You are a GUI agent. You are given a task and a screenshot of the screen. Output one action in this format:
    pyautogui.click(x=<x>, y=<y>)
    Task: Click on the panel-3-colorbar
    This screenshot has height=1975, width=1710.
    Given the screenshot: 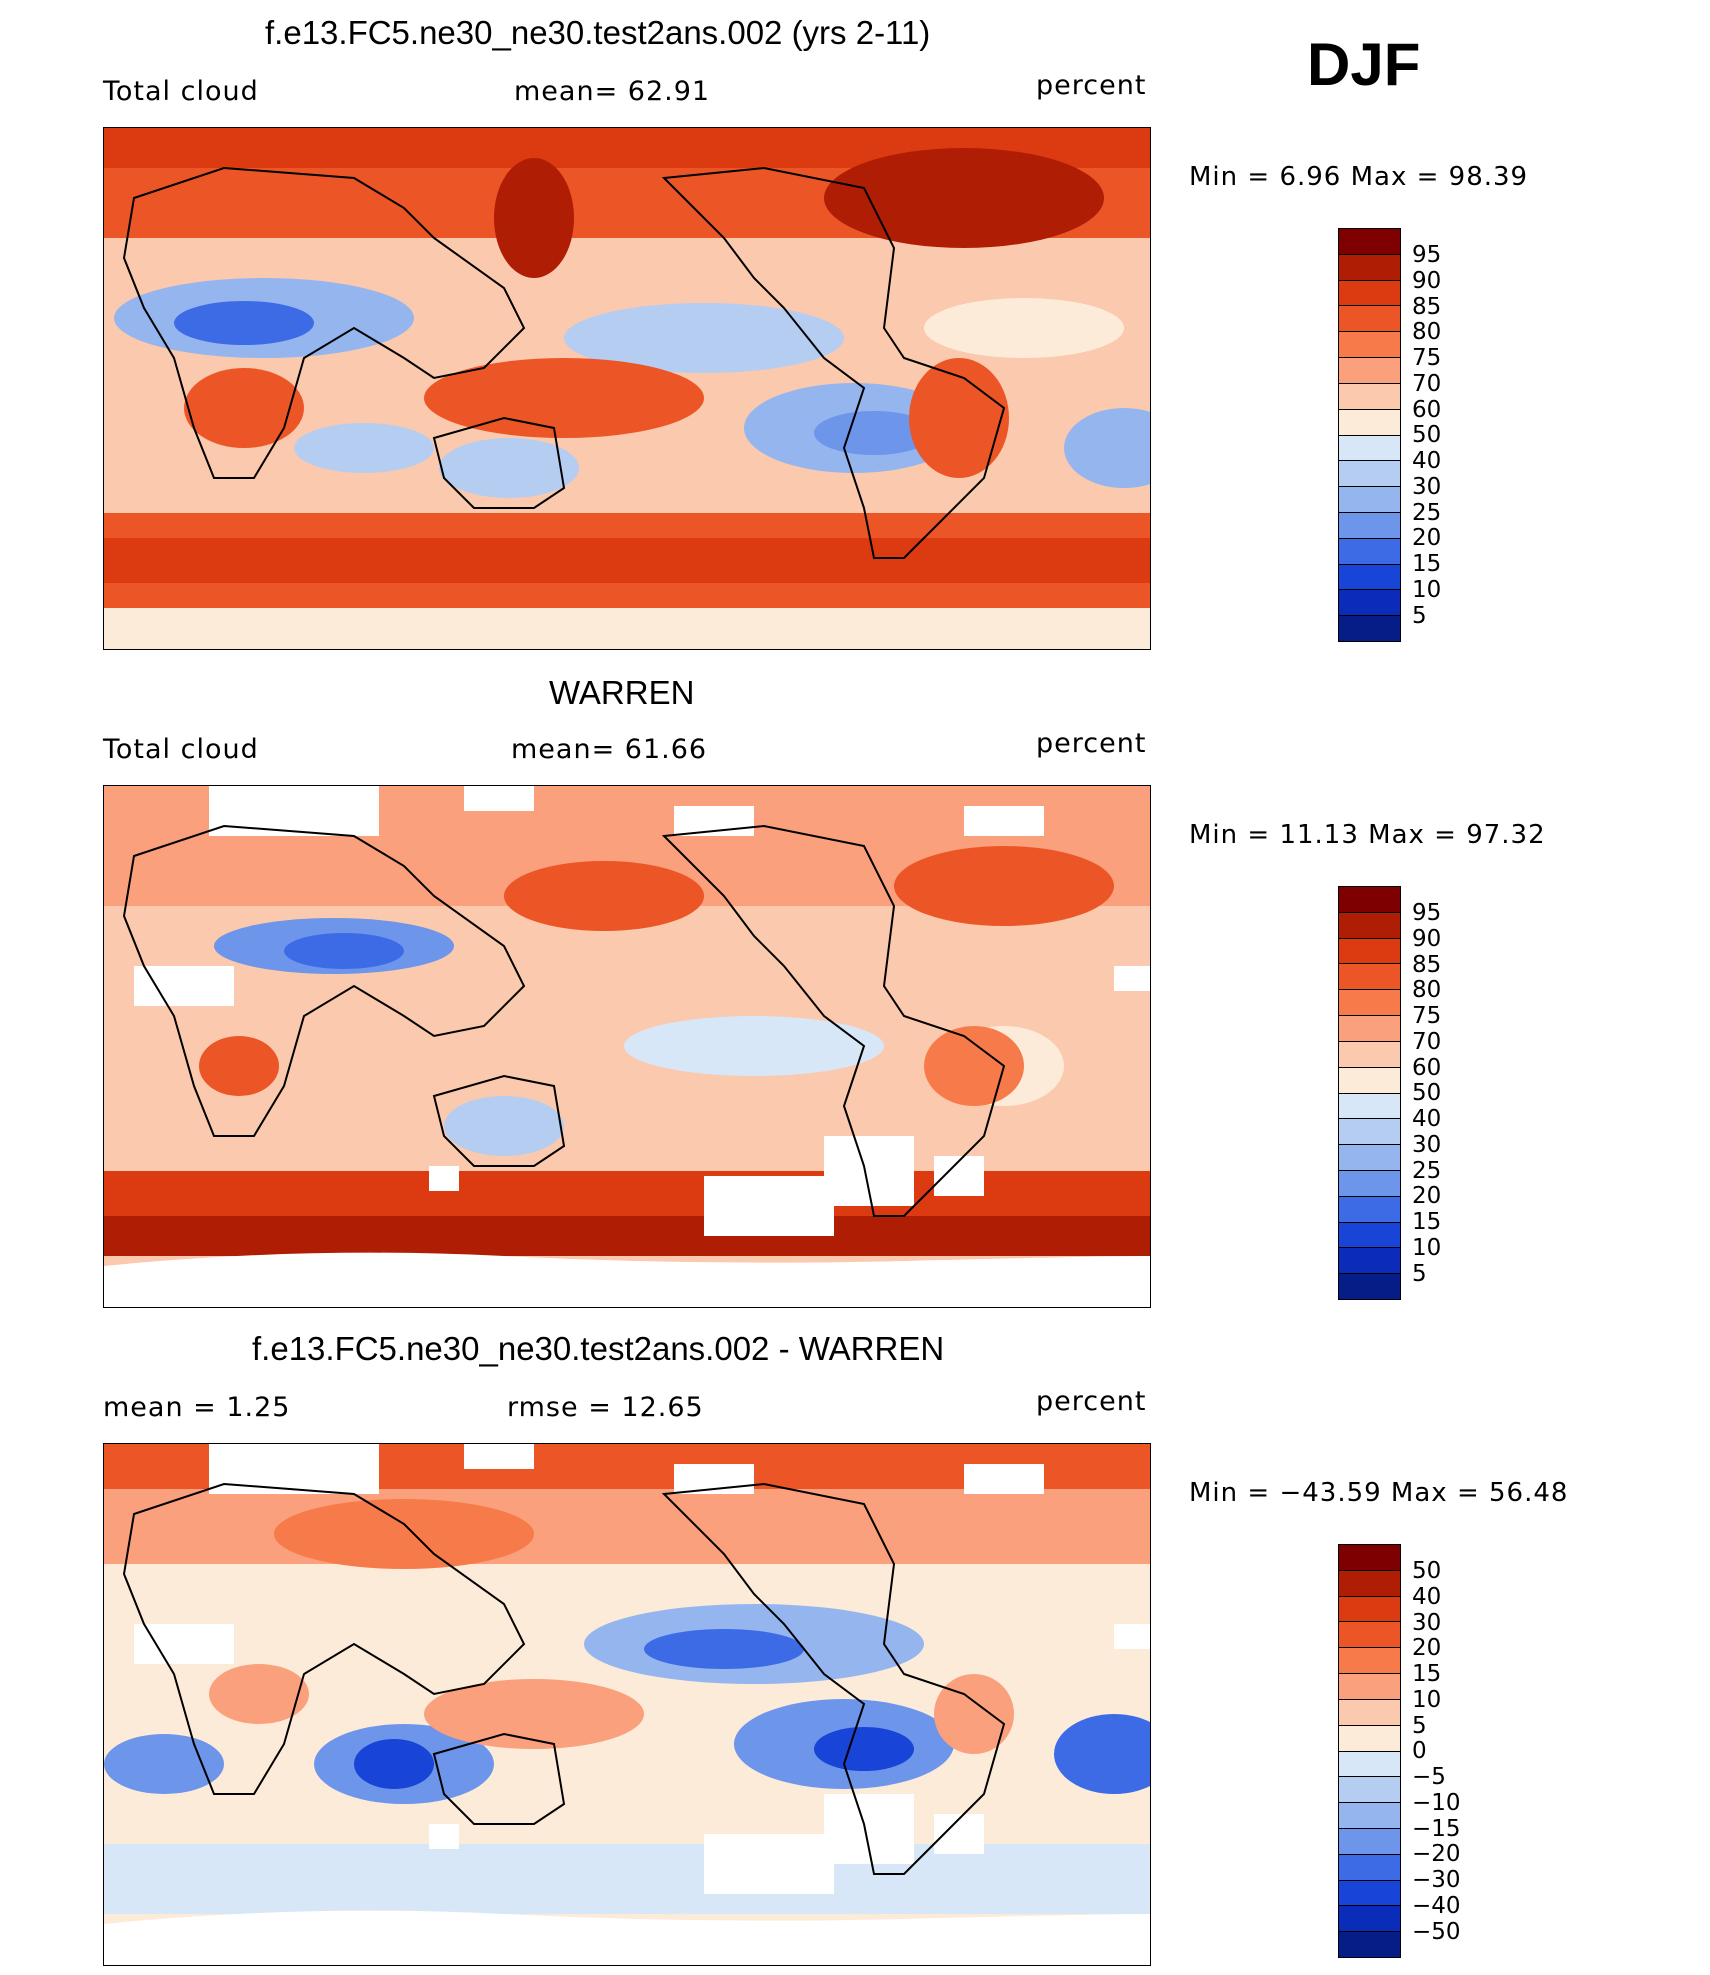 What is the action you would take?
    pyautogui.click(x=1369, y=1751)
    